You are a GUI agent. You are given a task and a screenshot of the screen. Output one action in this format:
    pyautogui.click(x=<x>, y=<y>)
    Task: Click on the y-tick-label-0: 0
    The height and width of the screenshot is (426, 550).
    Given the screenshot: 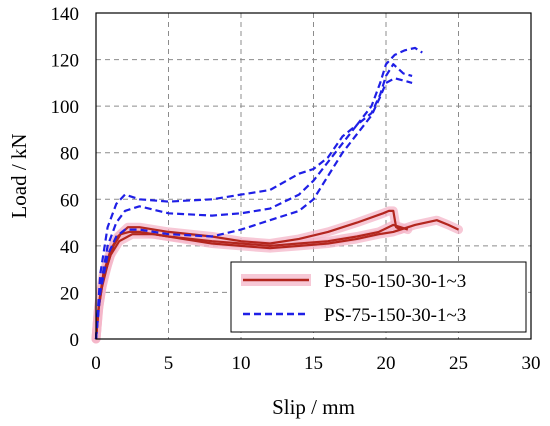 What is the action you would take?
    pyautogui.click(x=75, y=340)
    